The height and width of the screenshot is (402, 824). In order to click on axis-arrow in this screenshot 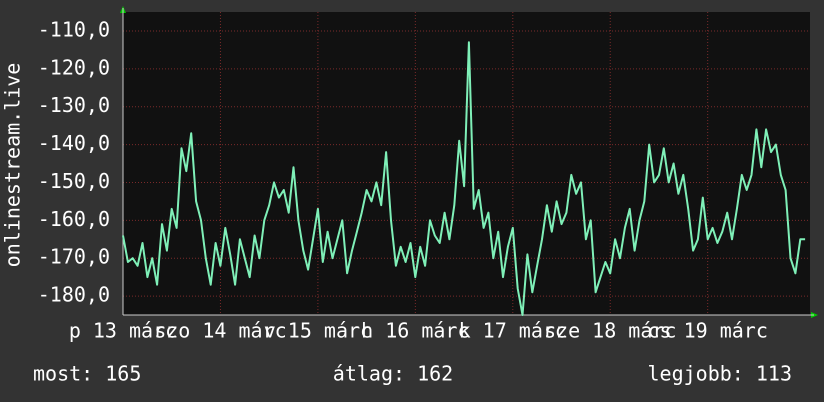, I will do `click(814, 315)`.